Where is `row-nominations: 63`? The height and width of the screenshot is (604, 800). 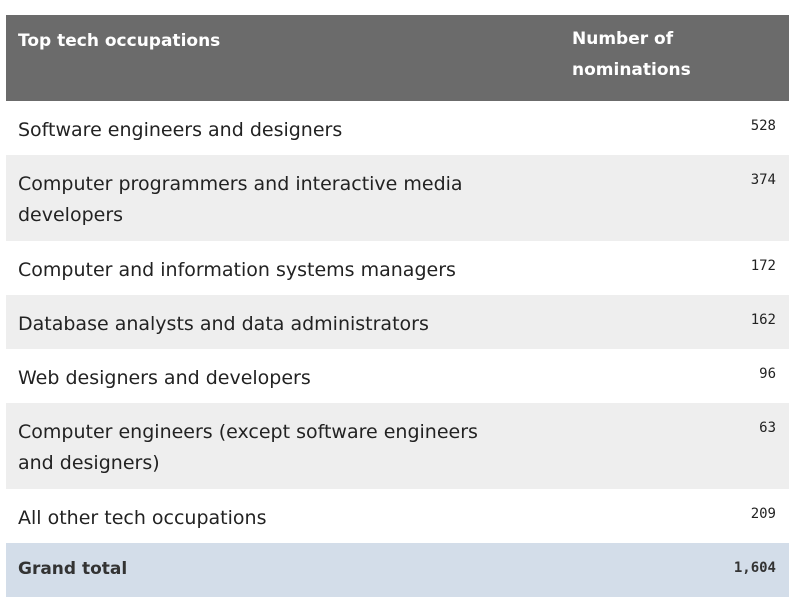 row-nominations: 63 is located at coordinates (767, 428).